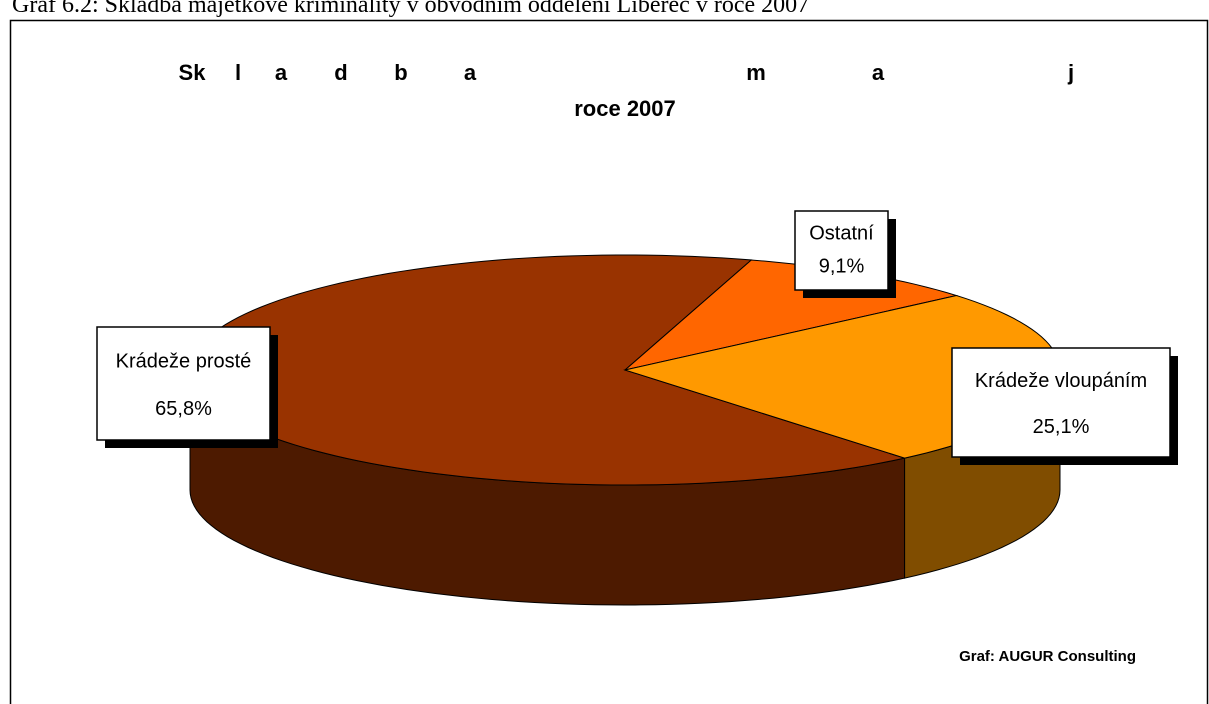  Describe the element at coordinates (184, 362) in the screenshot. I see `data-label-category: Krádeže prosté` at that location.